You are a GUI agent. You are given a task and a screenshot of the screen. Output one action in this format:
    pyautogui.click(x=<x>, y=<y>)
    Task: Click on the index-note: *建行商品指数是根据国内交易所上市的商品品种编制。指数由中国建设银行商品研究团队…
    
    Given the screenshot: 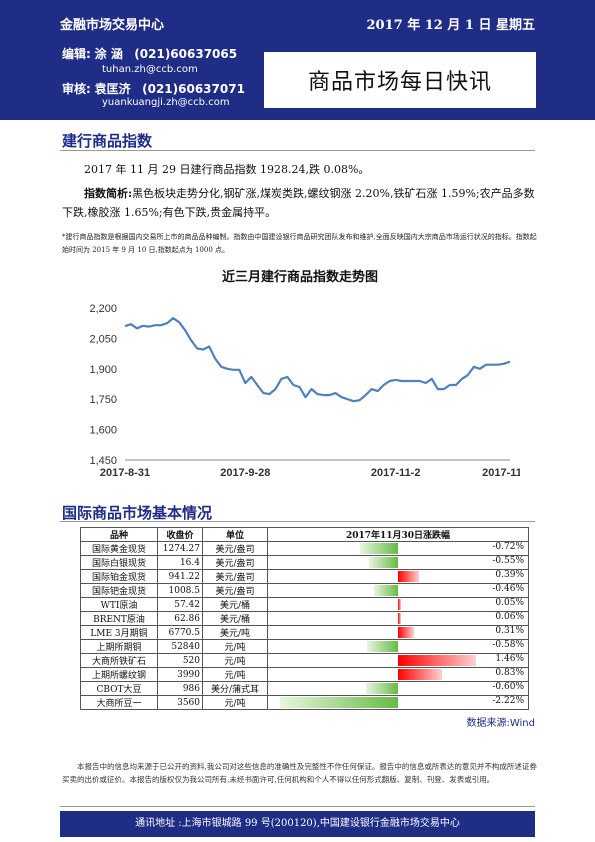 What is the action you would take?
    pyautogui.click(x=299, y=243)
    